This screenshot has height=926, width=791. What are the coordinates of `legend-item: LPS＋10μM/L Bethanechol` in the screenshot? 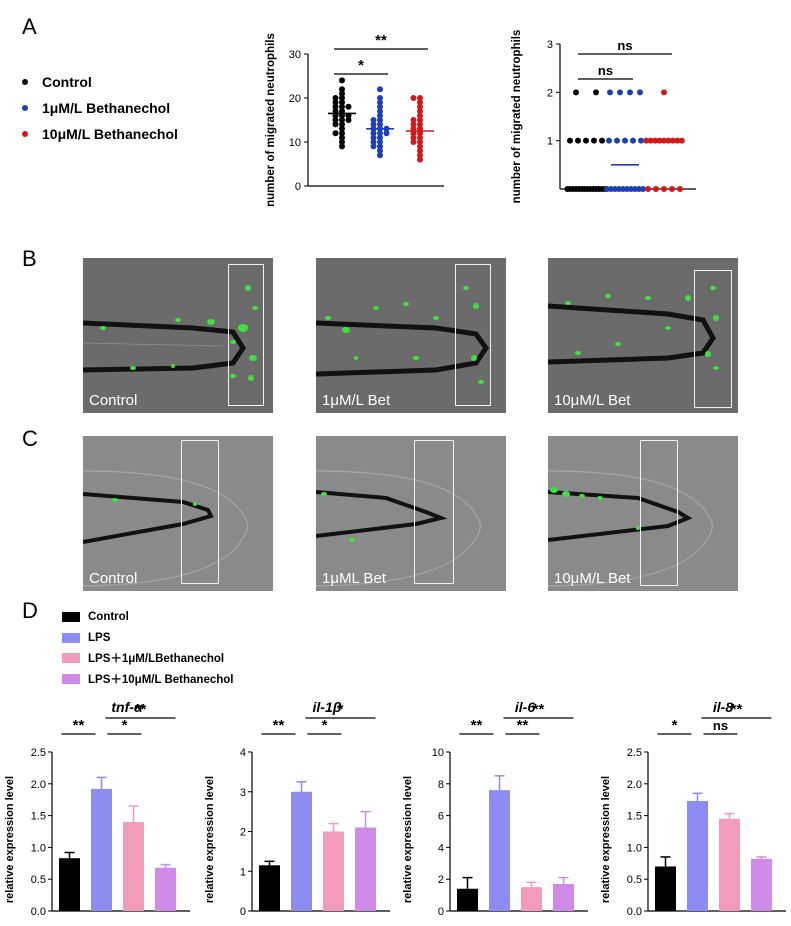 It's located at (148, 679).